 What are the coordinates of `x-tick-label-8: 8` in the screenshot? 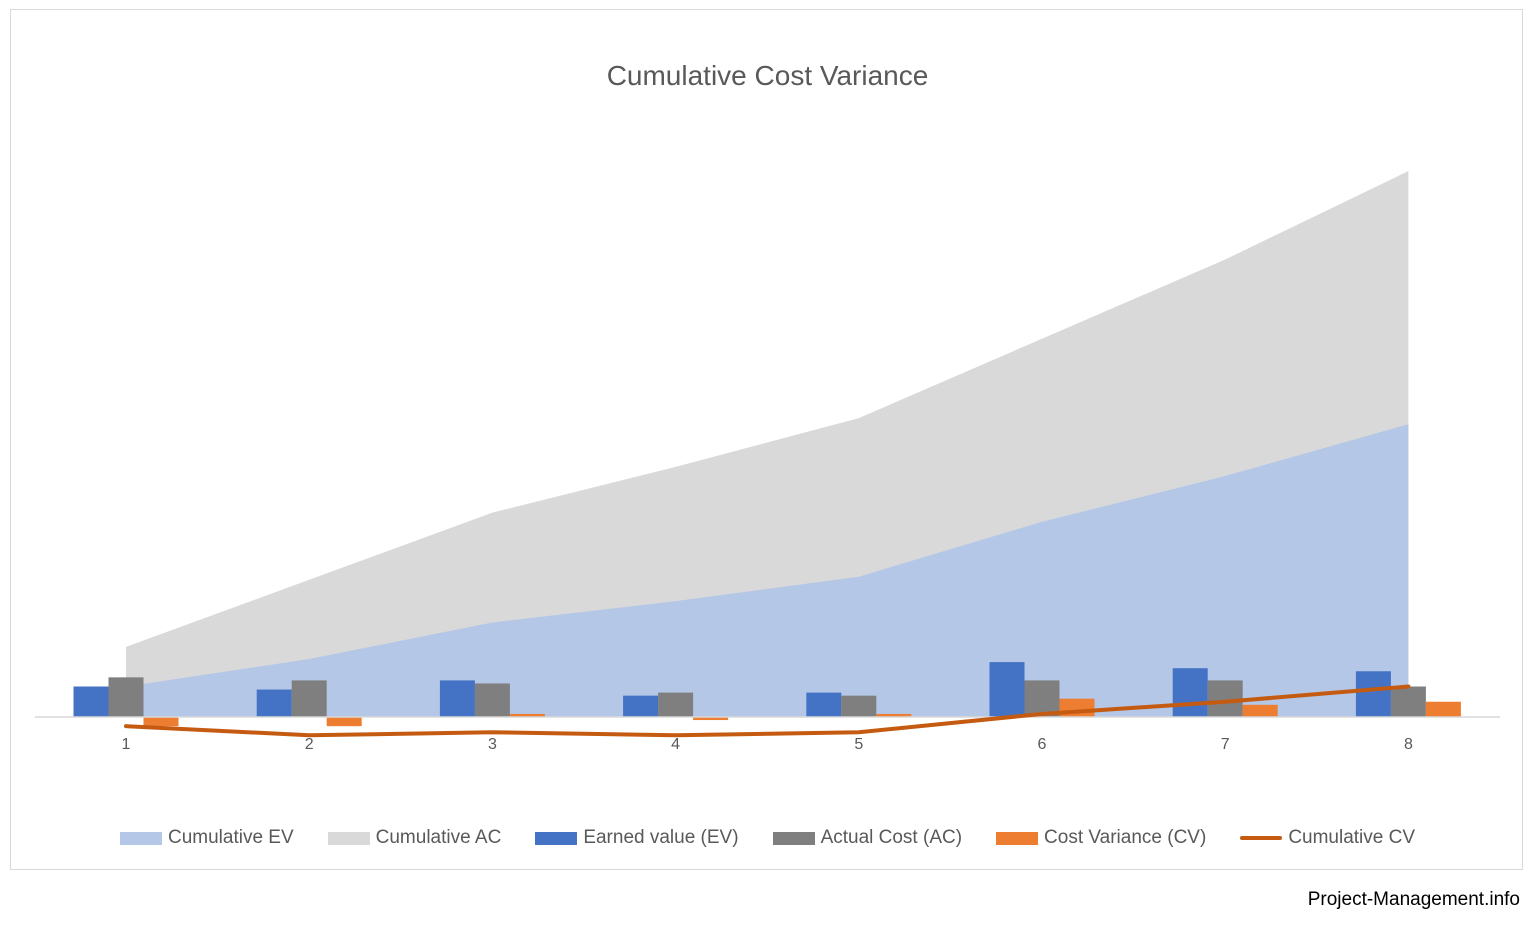 It's located at (1408, 744).